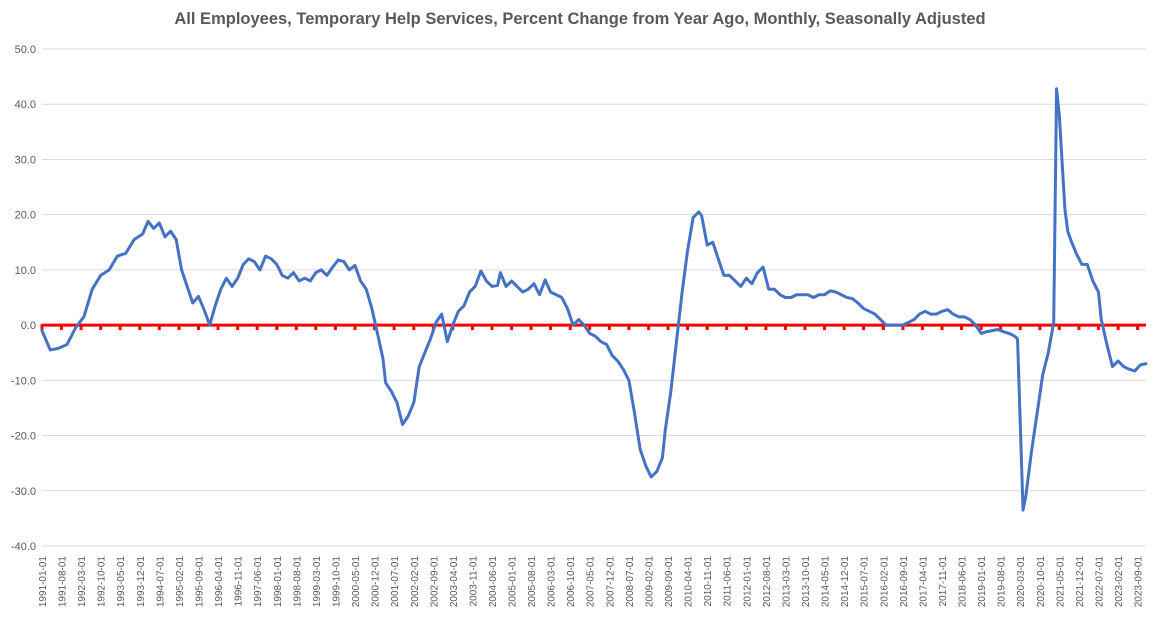 The height and width of the screenshot is (620, 1160). Describe the element at coordinates (1060, 582) in the screenshot. I see `x-tick-label: 2021-05-01` at that location.